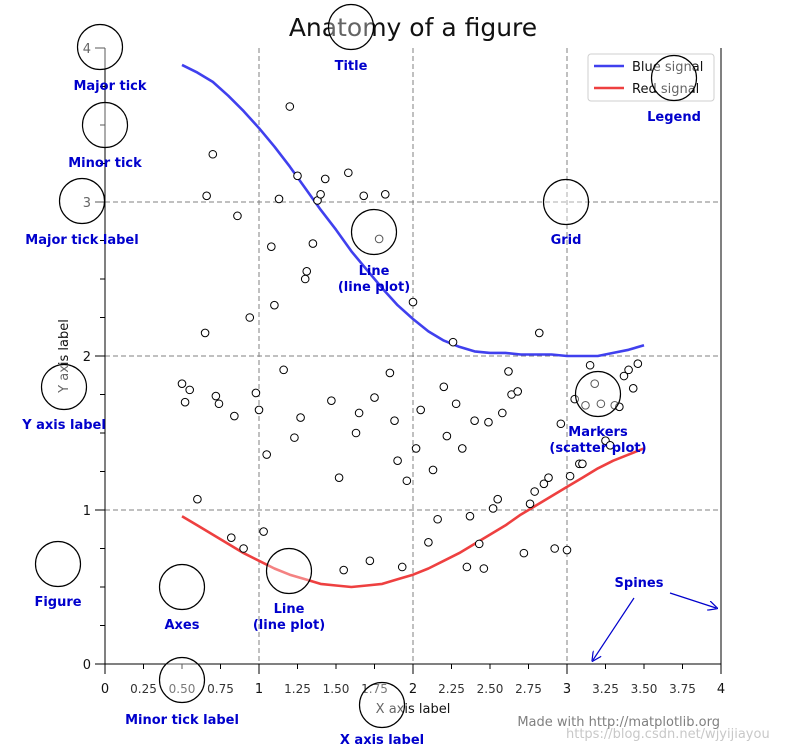 This screenshot has width=786, height=754. I want to click on spines-arrow-right, so click(692, 600).